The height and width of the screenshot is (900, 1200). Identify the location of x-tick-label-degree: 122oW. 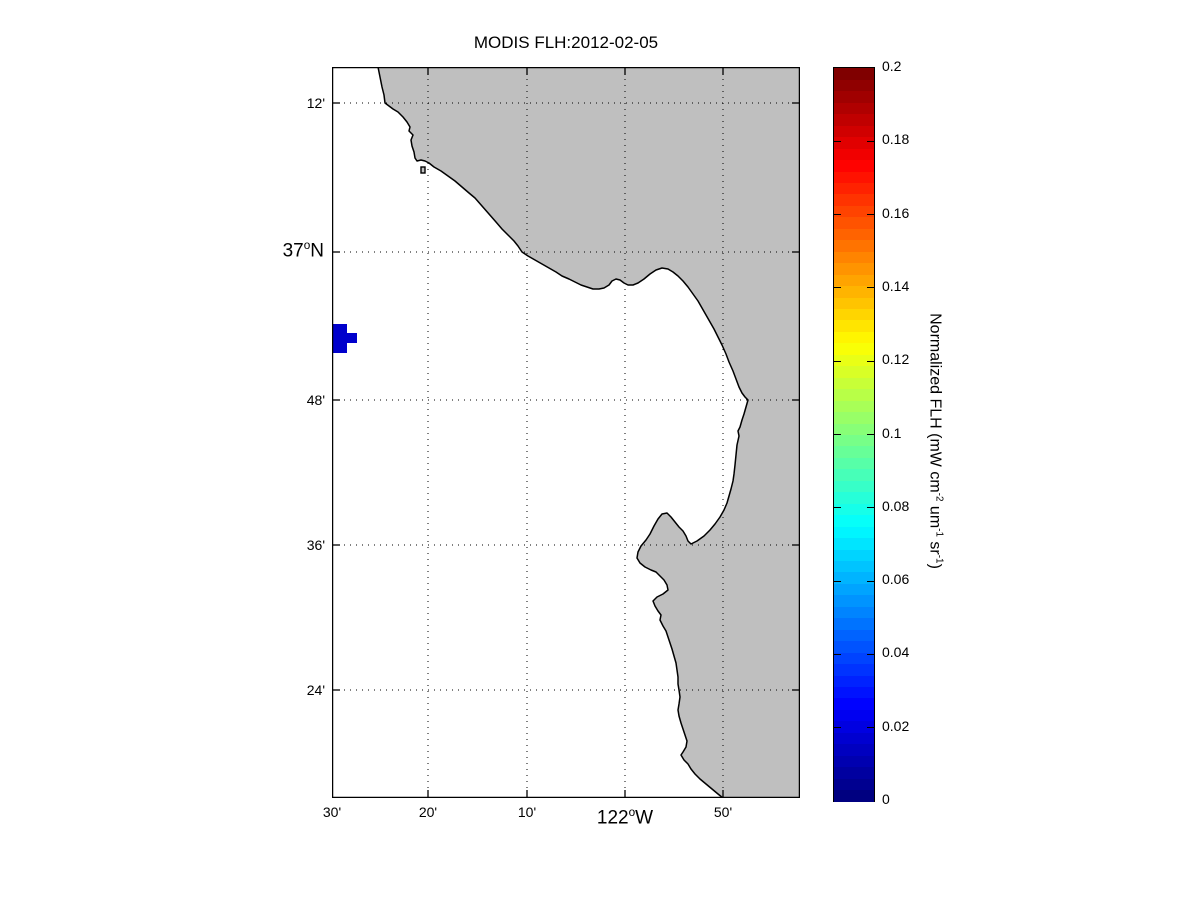
(625, 817).